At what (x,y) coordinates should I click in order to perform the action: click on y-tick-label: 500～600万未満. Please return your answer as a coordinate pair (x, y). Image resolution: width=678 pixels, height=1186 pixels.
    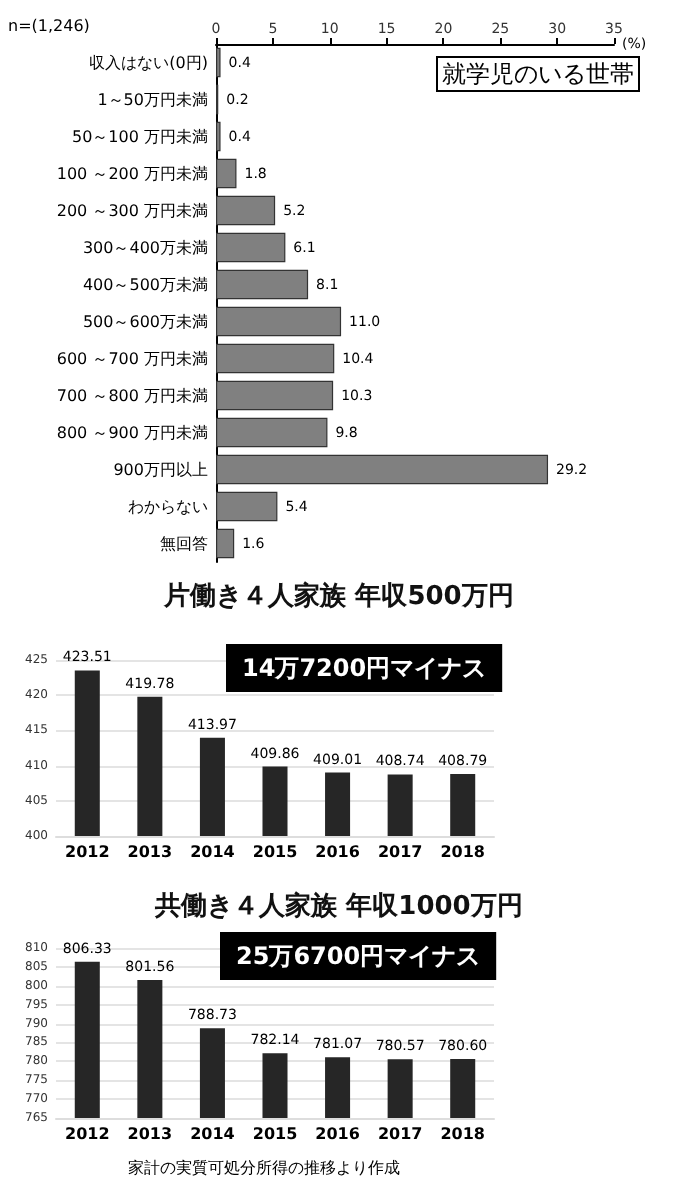
    Looking at the image, I should click on (145, 321).